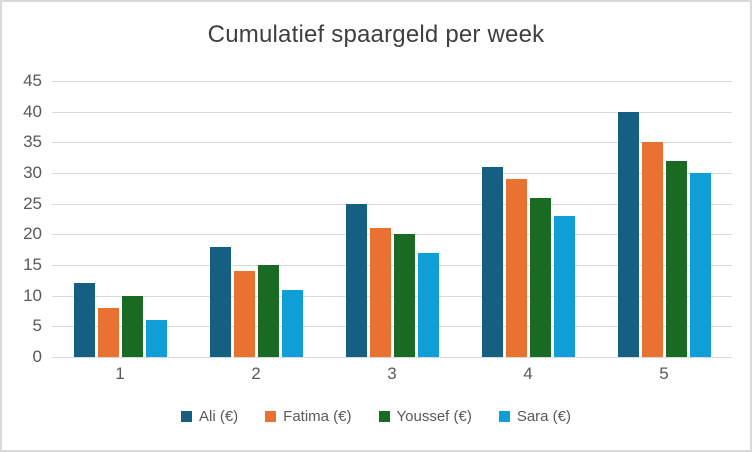 The width and height of the screenshot is (752, 452). Describe the element at coordinates (376, 416) in the screenshot. I see `legend: Ali (€) Fatima (€) Youssef (€) Sara (€)` at that location.